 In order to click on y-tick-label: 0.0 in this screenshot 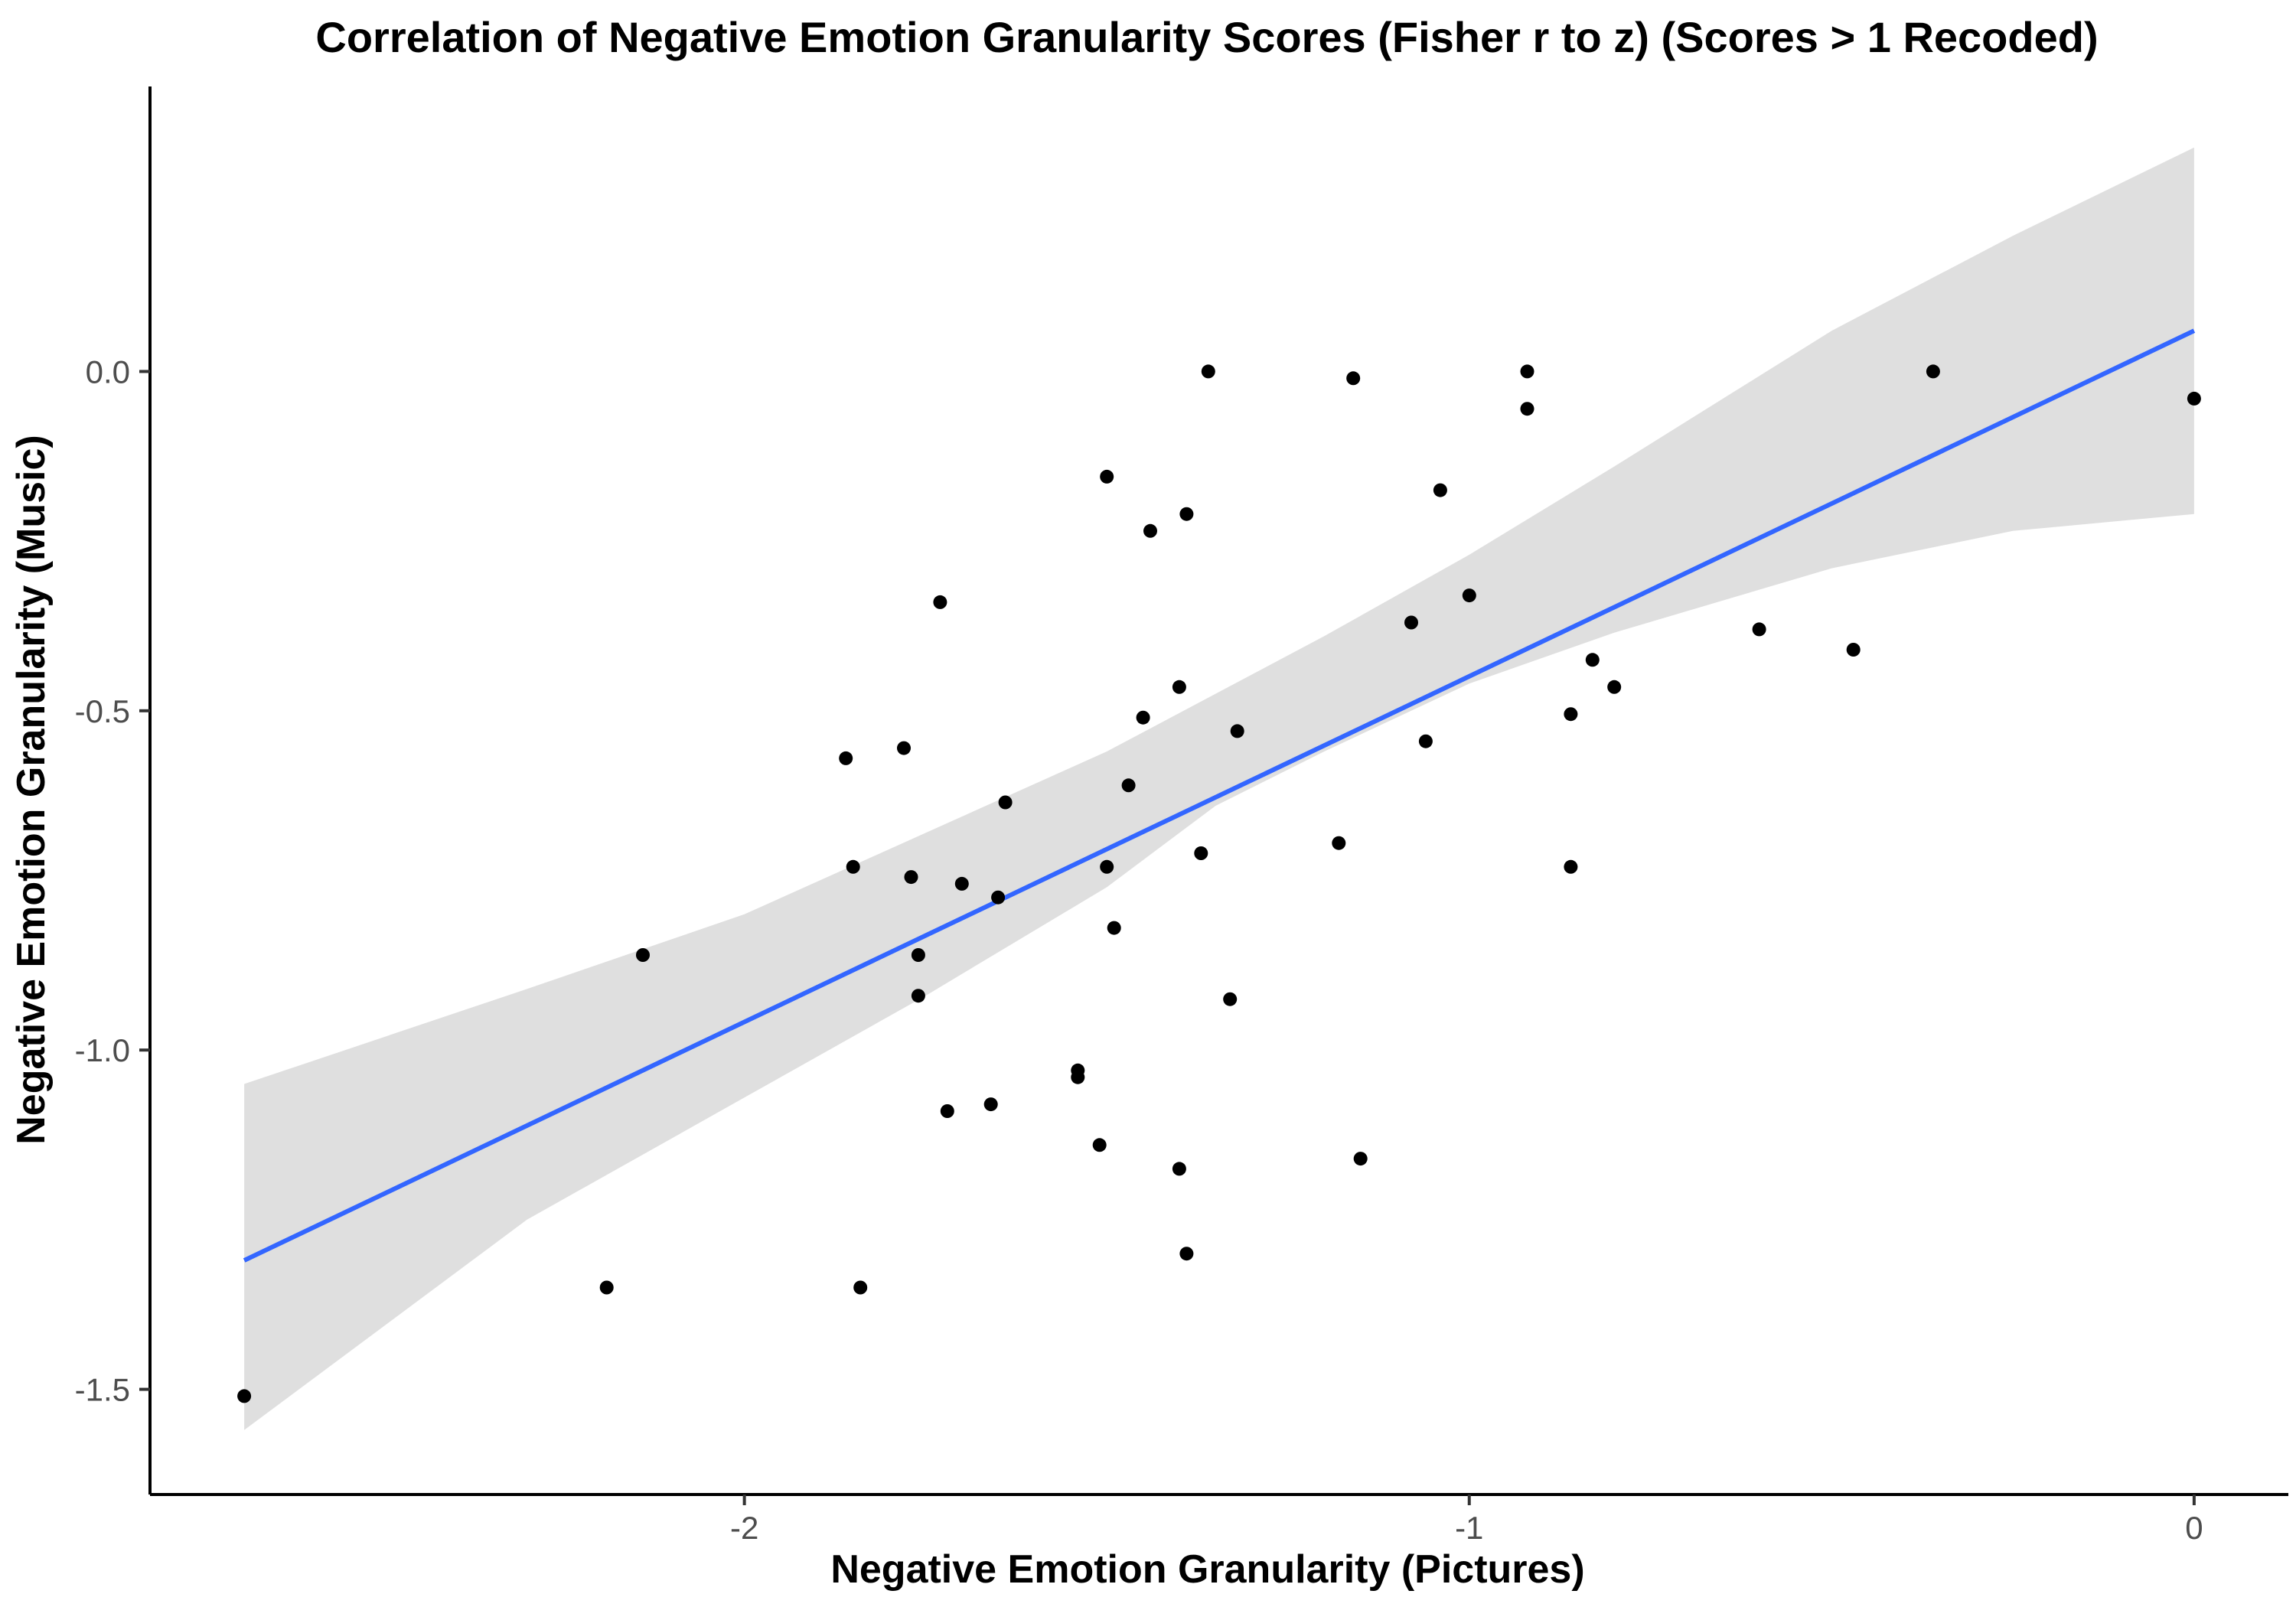, I will do `click(108, 372)`.